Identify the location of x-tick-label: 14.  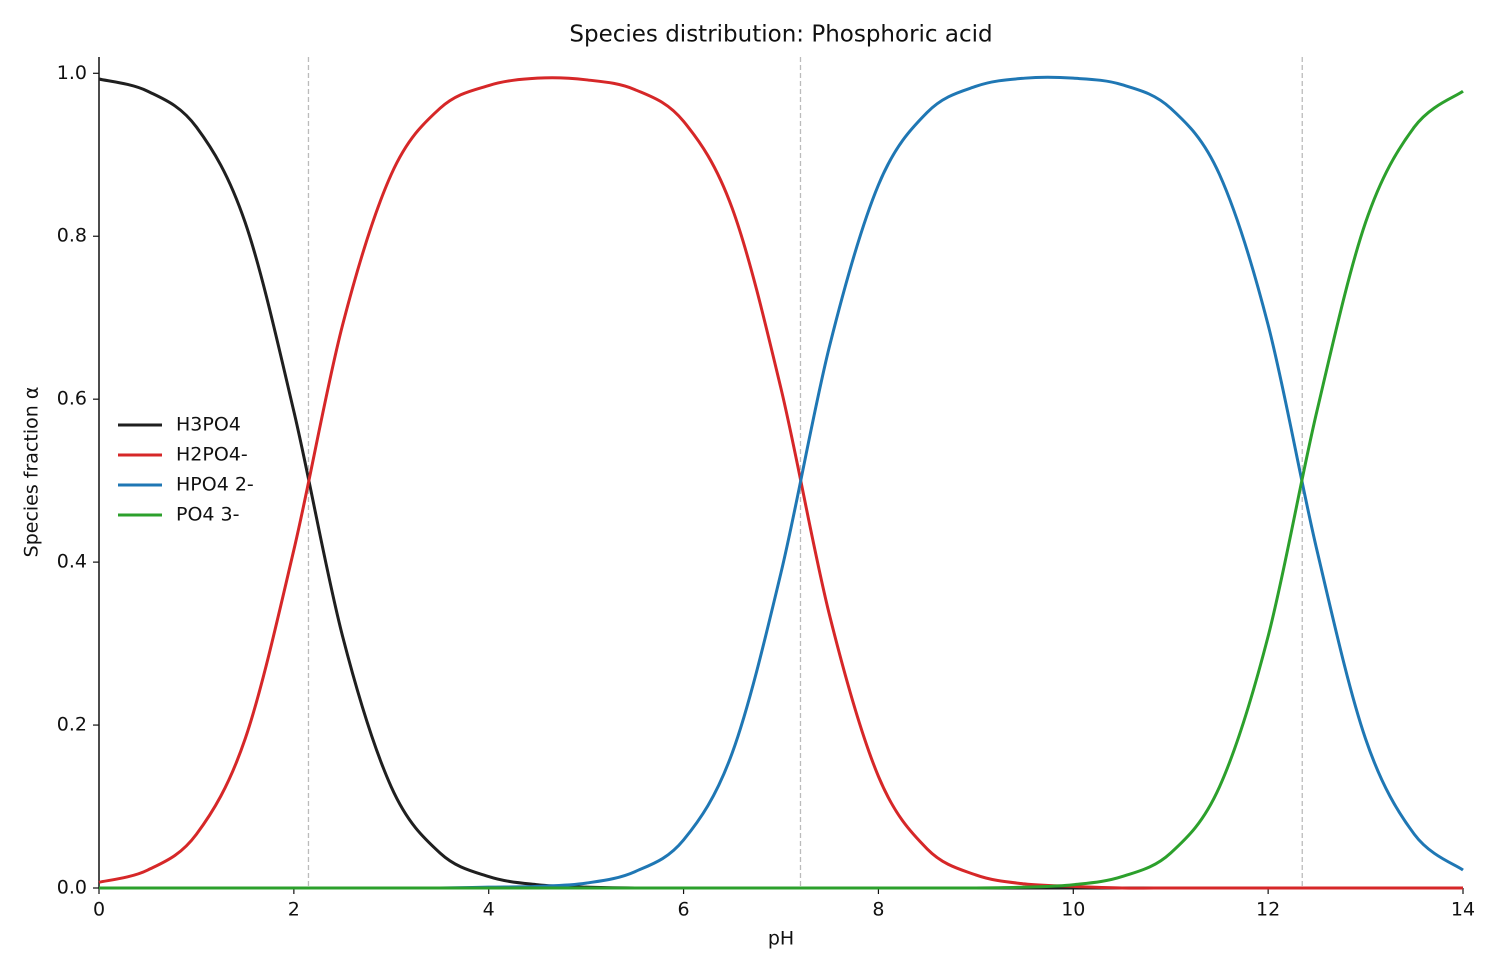
(1463, 910).